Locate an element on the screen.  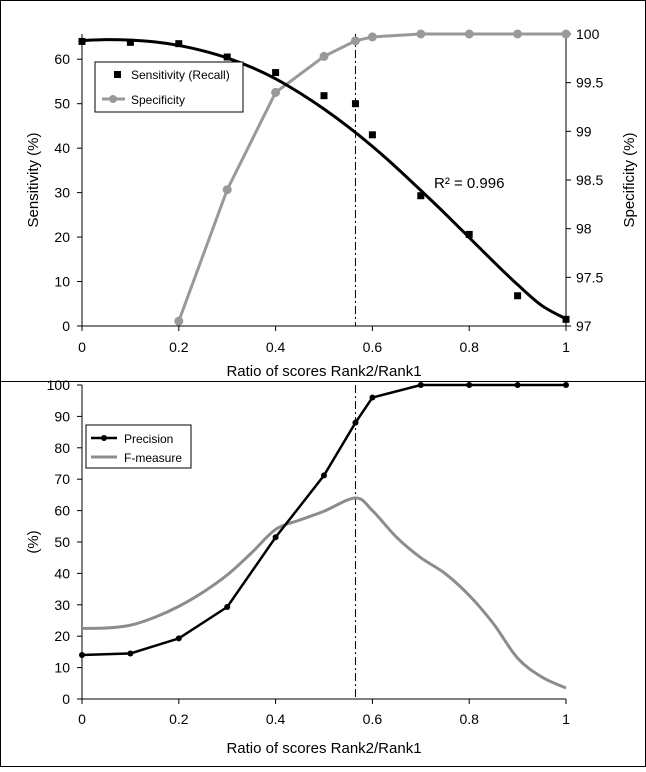
legend-sensitivity-label: Sensitivity (Recall) is located at coordinates (180, 75).